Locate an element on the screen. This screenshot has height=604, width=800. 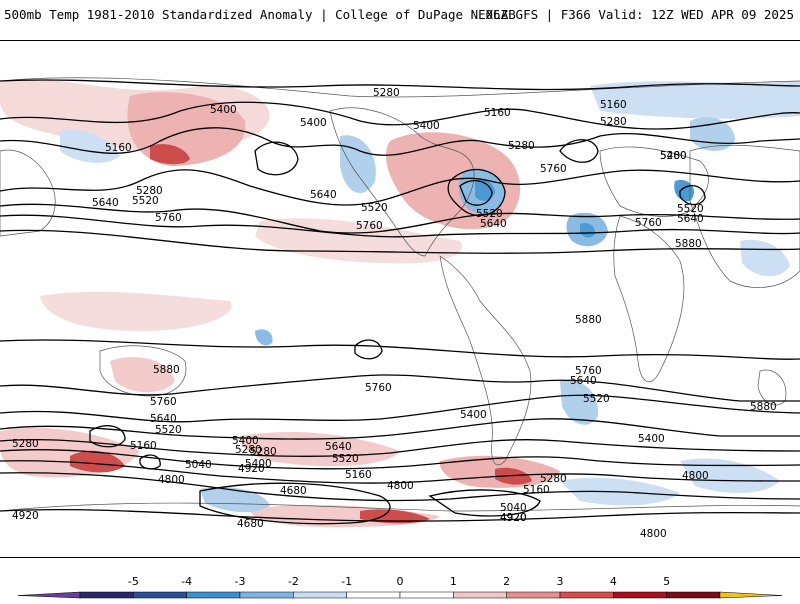
colorbar: -5 -4 -3 -2 -1 0 1 2 3 4 5 is located at coordinates (400, 580).